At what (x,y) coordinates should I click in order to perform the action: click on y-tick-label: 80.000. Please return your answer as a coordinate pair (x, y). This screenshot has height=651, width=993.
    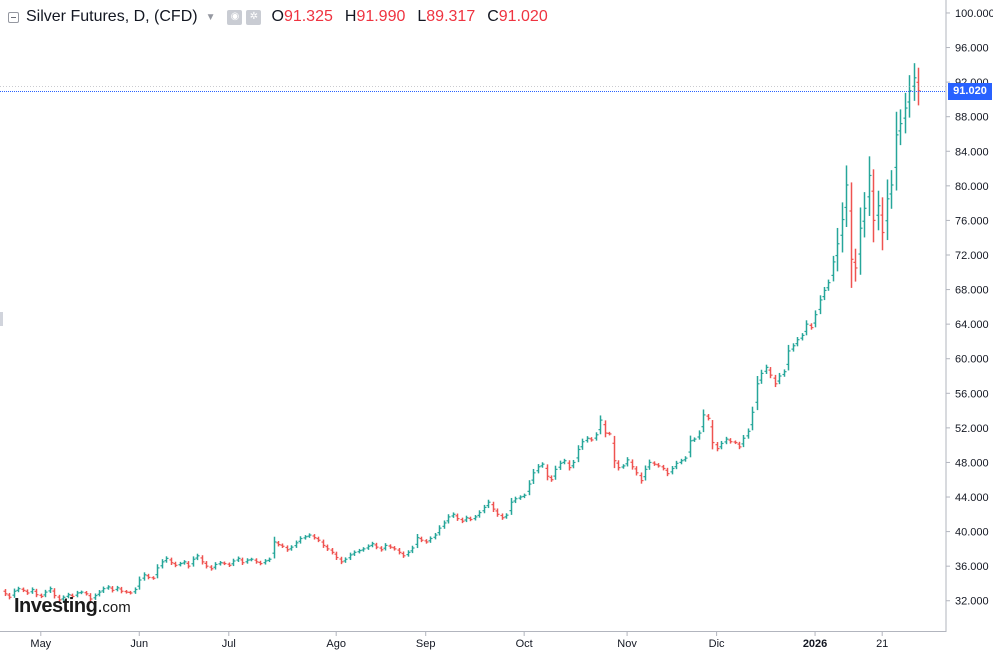
    Looking at the image, I should click on (972, 187).